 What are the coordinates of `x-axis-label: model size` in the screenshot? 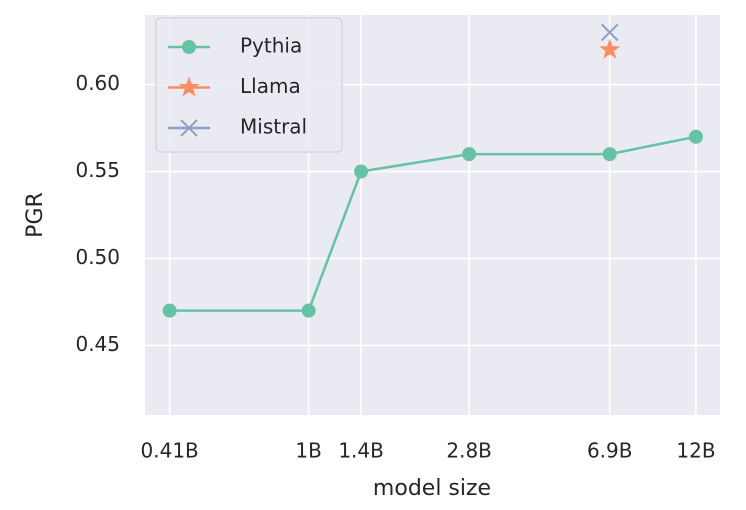 It's located at (432, 488).